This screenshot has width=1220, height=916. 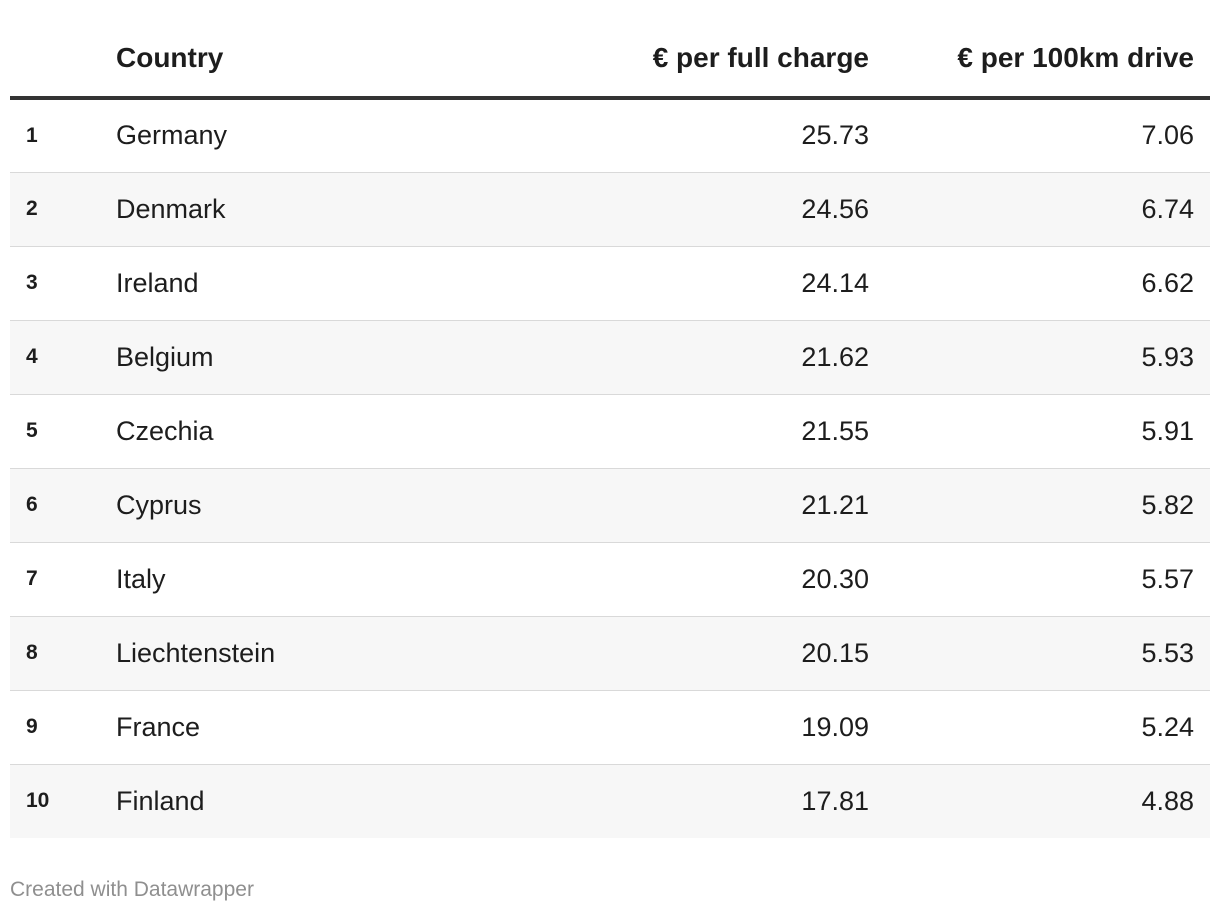 What do you see at coordinates (366, 505) in the screenshot?
I see `country-cell: Cyprus` at bounding box center [366, 505].